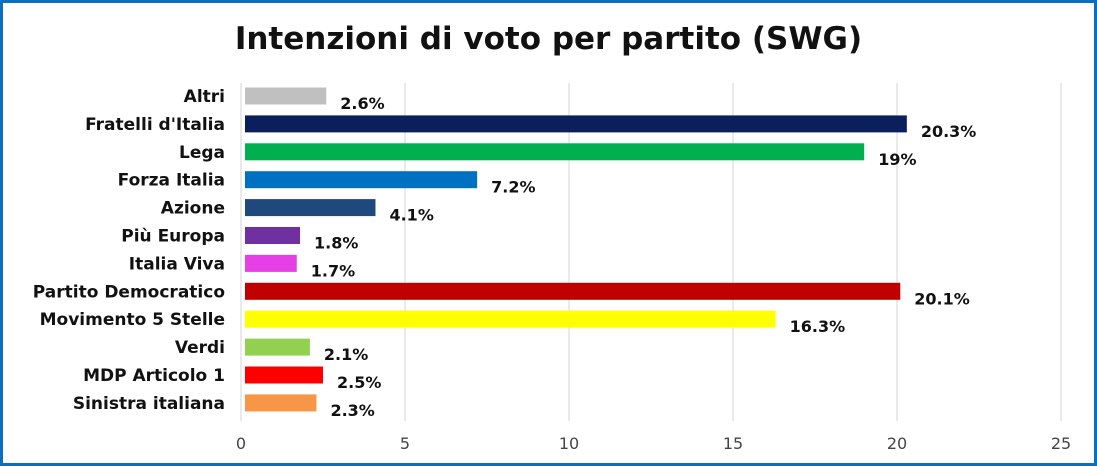 The image size is (1097, 466). Describe the element at coordinates (336, 243) in the screenshot. I see `data-label: 1.8%` at that location.